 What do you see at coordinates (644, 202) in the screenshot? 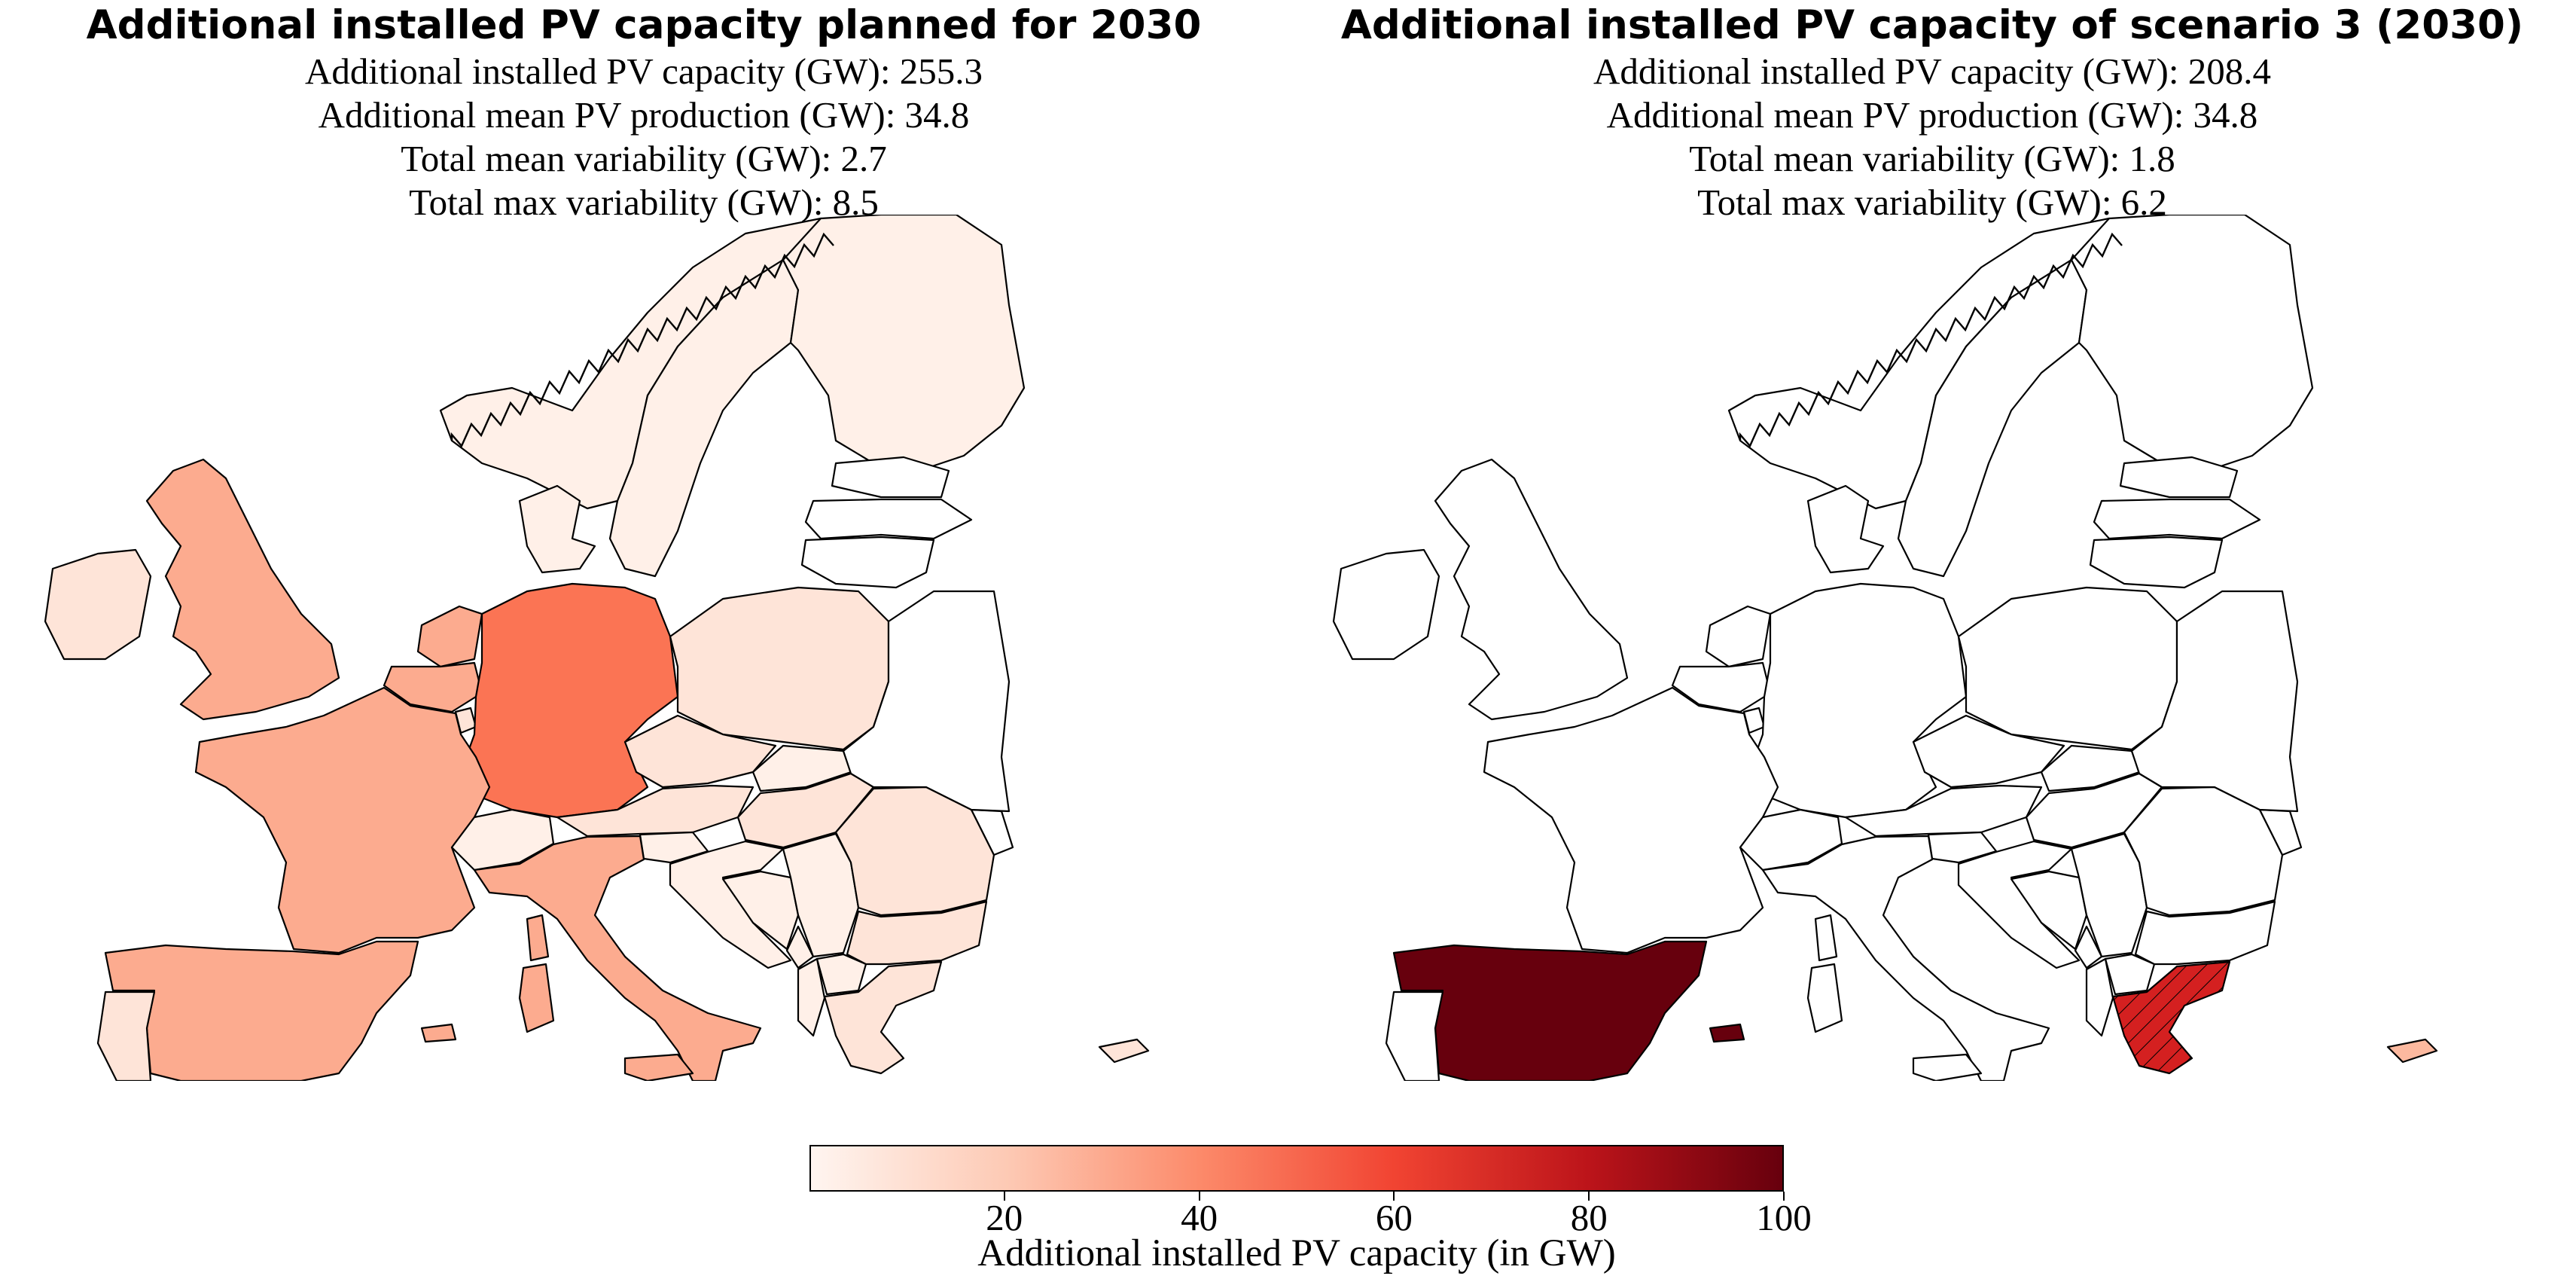
I see `left-stat-max-variability: Total max variability (GW): 8.5` at bounding box center [644, 202].